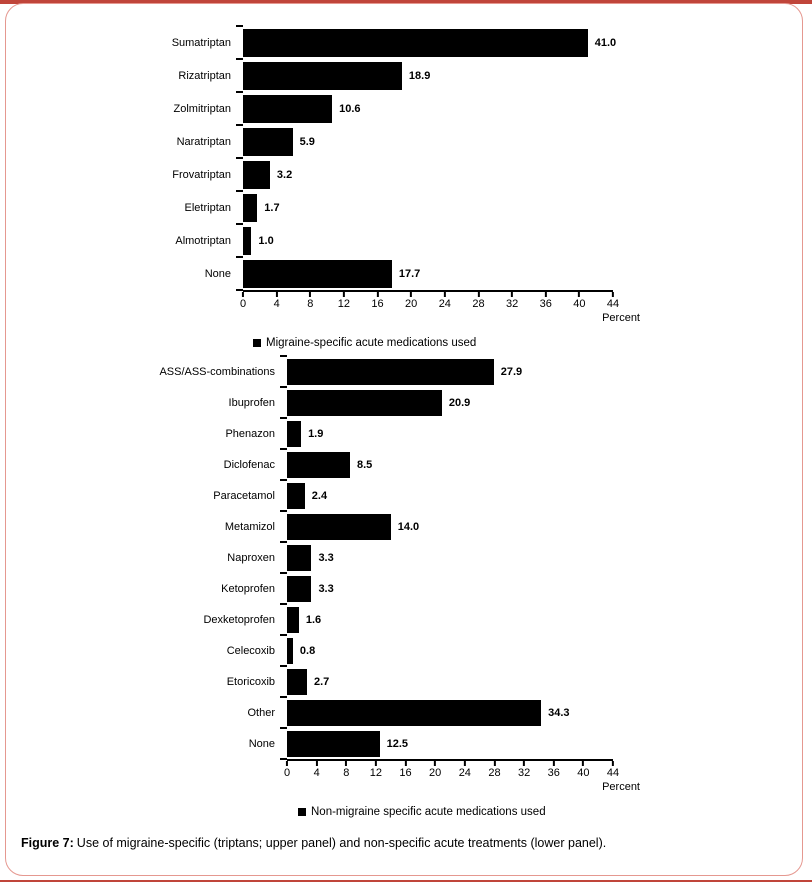 Image resolution: width=812 pixels, height=885 pixels. Describe the element at coordinates (364, 464) in the screenshot. I see `value-label: 8.5` at that location.